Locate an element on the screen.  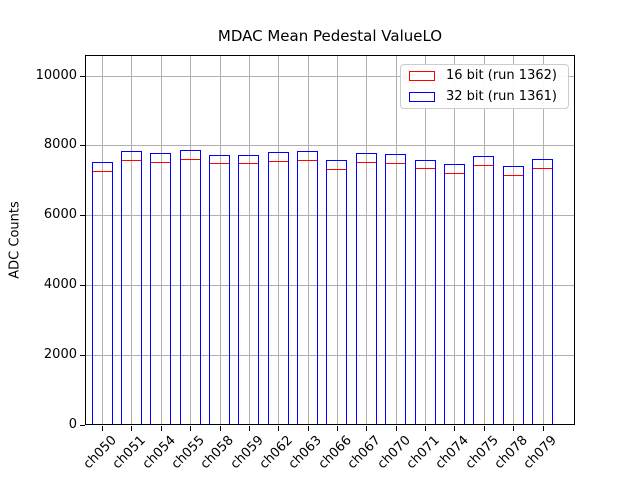
bar-32bit-ch075 is located at coordinates (484, 290).